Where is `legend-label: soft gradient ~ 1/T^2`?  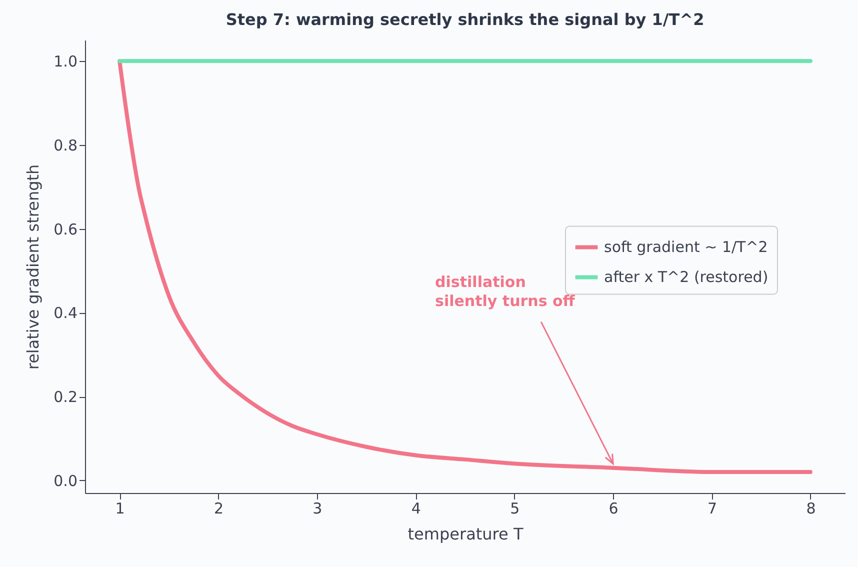
legend-label: soft gradient ~ 1/T^2 is located at coordinates (686, 247).